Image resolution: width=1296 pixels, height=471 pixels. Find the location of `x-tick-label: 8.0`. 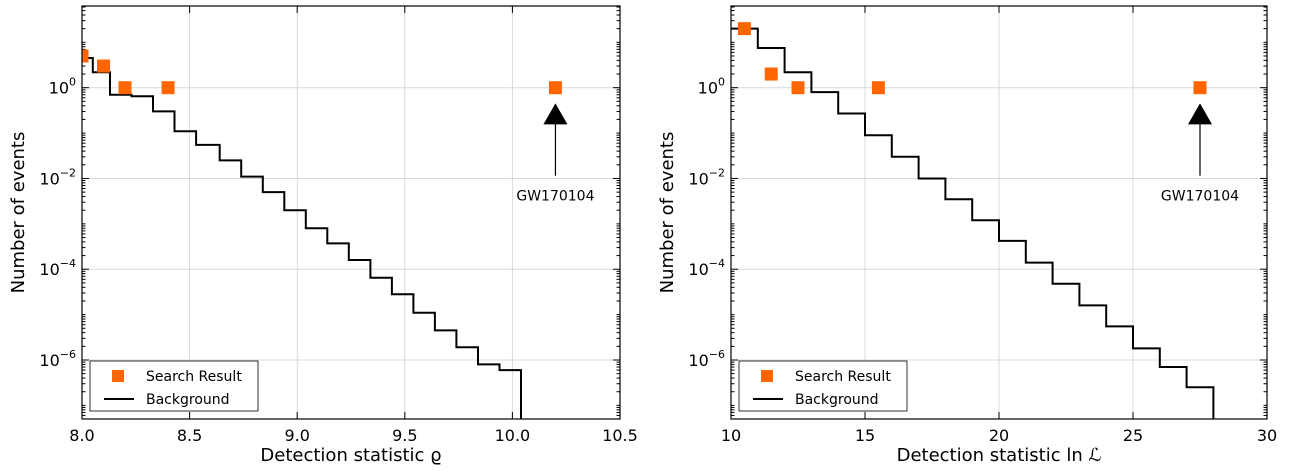

x-tick-label: 8.0 is located at coordinates (81, 435).